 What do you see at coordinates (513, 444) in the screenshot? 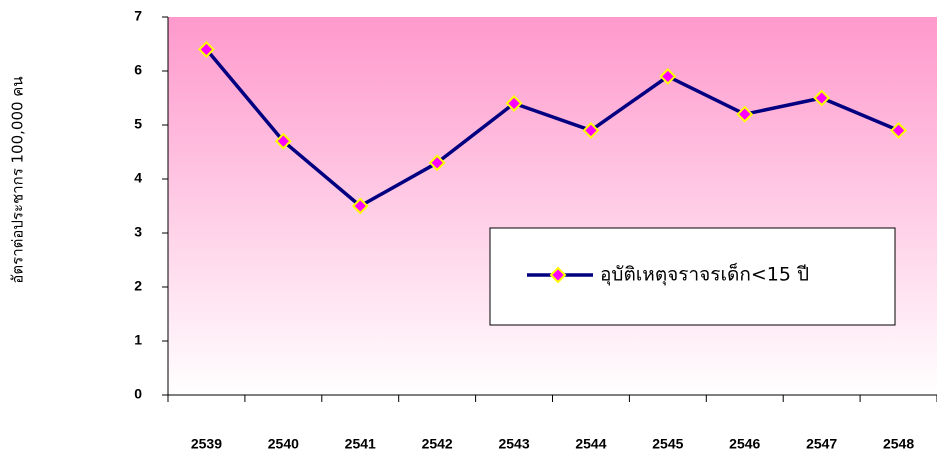
I see `x-tick-label: 2543` at bounding box center [513, 444].